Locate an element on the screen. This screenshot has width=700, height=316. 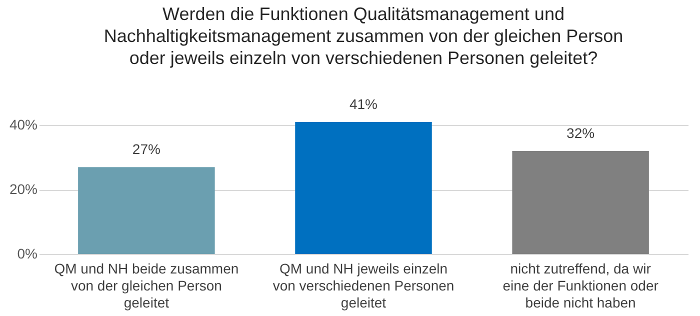
y-tick-label: 0% is located at coordinates (27, 254).